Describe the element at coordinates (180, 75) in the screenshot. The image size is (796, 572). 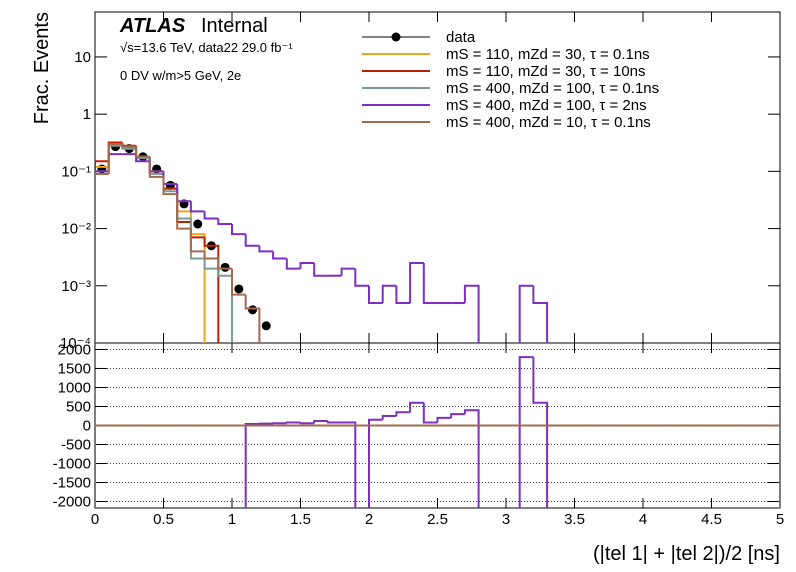
I see `selection: 0 DV w/m>5 GeV, 2e` at that location.